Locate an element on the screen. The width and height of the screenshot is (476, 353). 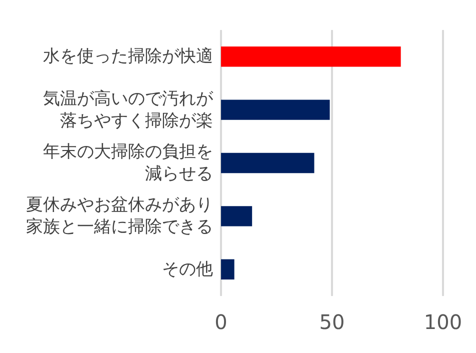
y-tick-label: 気温が高いので汚れが落ちやすく掃除が楽 is located at coordinates (128, 109).